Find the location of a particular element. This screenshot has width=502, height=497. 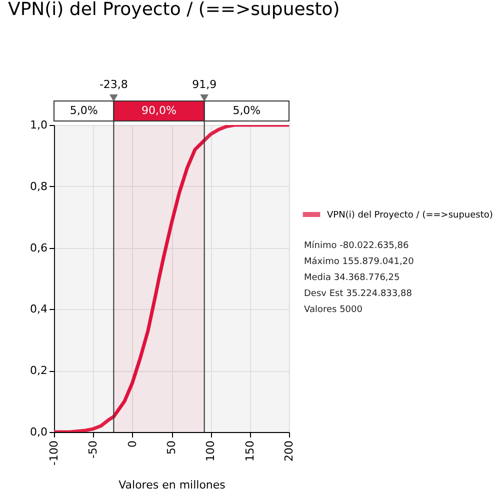

y-tick-label: 0,0 is located at coordinates (39, 432).